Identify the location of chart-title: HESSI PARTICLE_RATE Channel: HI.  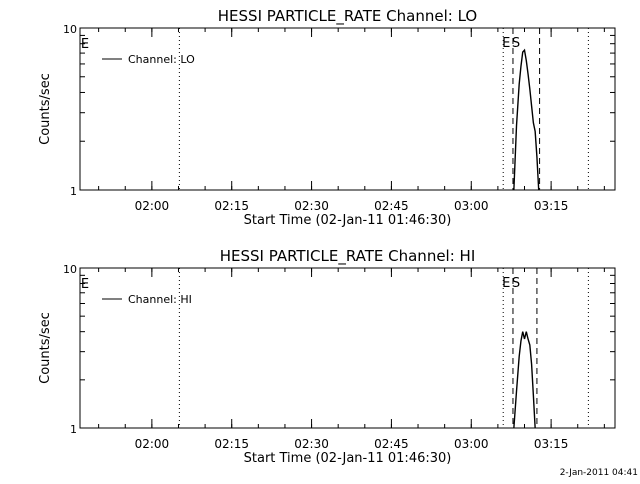
(348, 256).